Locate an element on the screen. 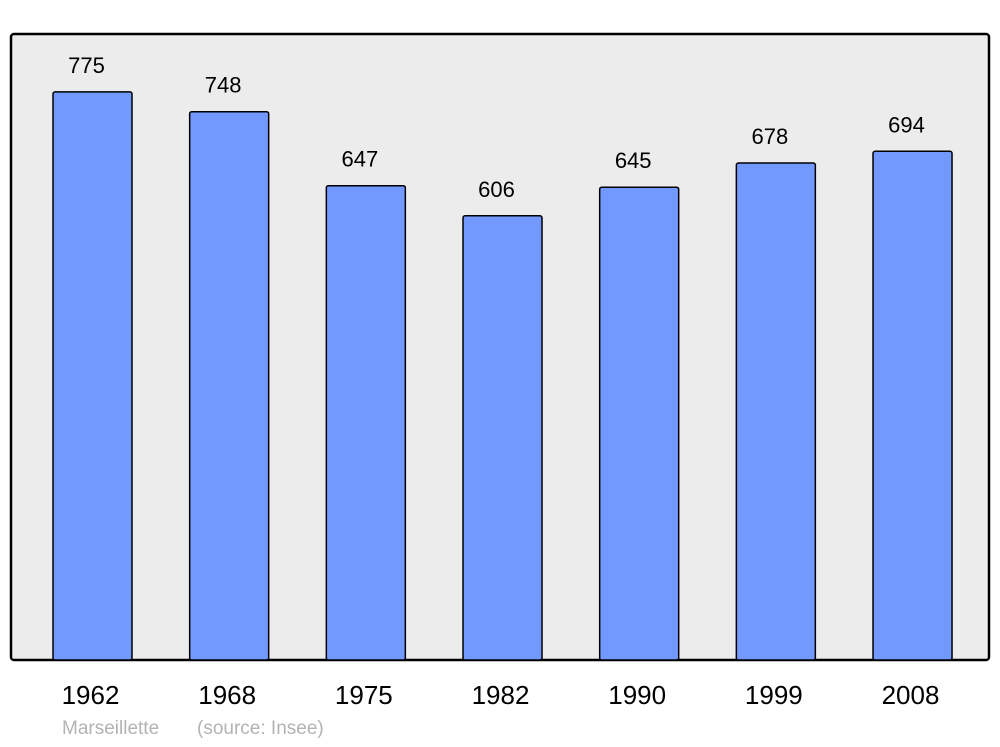 This screenshot has width=1000, height=747. data-label-1990: 645 is located at coordinates (633, 160).